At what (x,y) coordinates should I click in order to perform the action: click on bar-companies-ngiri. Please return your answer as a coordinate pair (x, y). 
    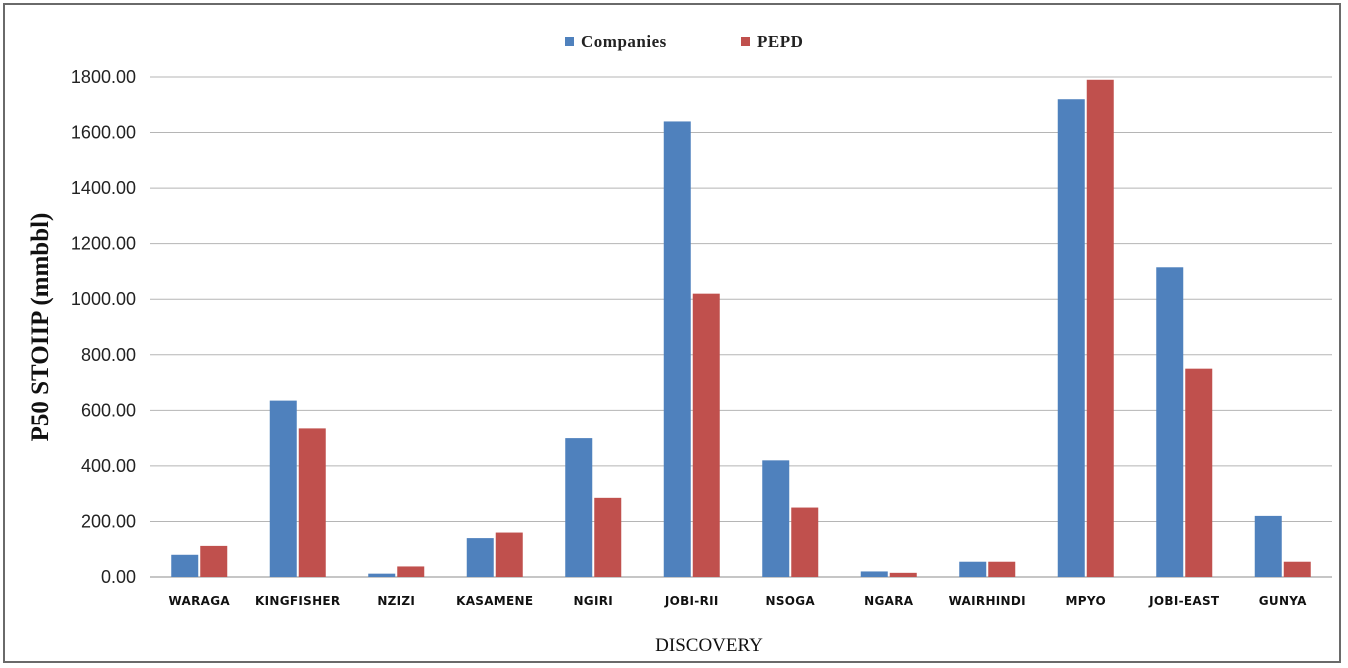
    Looking at the image, I should click on (579, 507).